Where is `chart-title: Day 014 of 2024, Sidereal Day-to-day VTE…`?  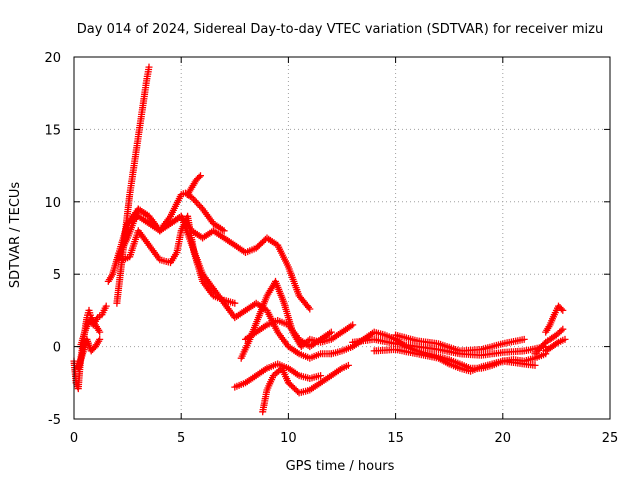 chart-title: Day 014 of 2024, Sidereal Day-to-day VTE… is located at coordinates (340, 29).